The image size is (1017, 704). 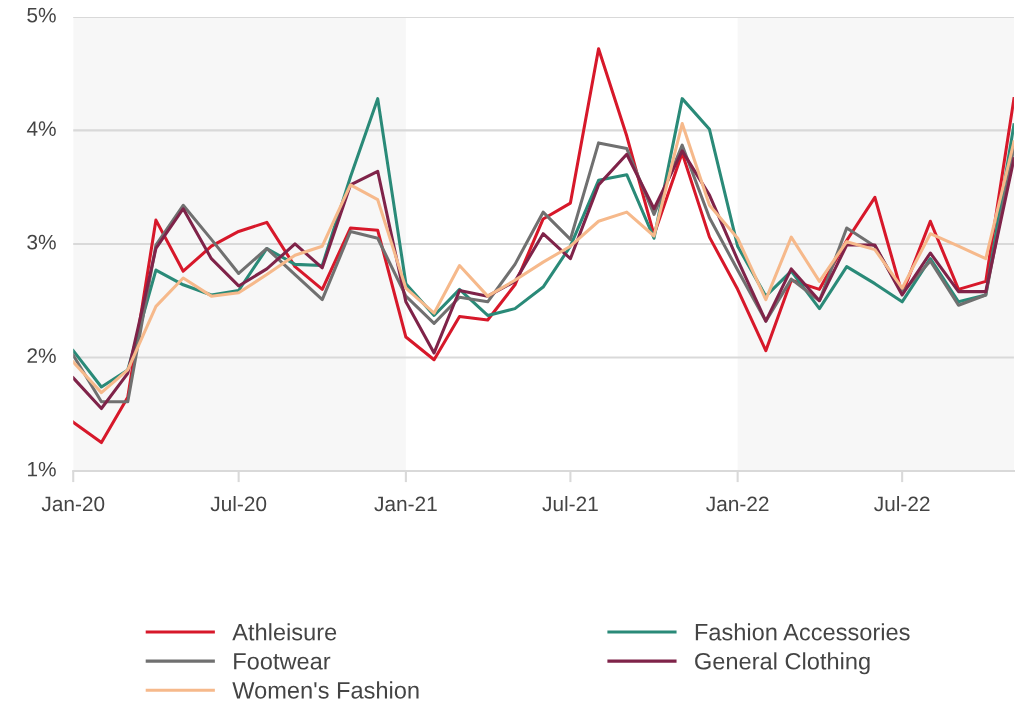 What do you see at coordinates (41, 15) in the screenshot?
I see `y-tick-label: 5%` at bounding box center [41, 15].